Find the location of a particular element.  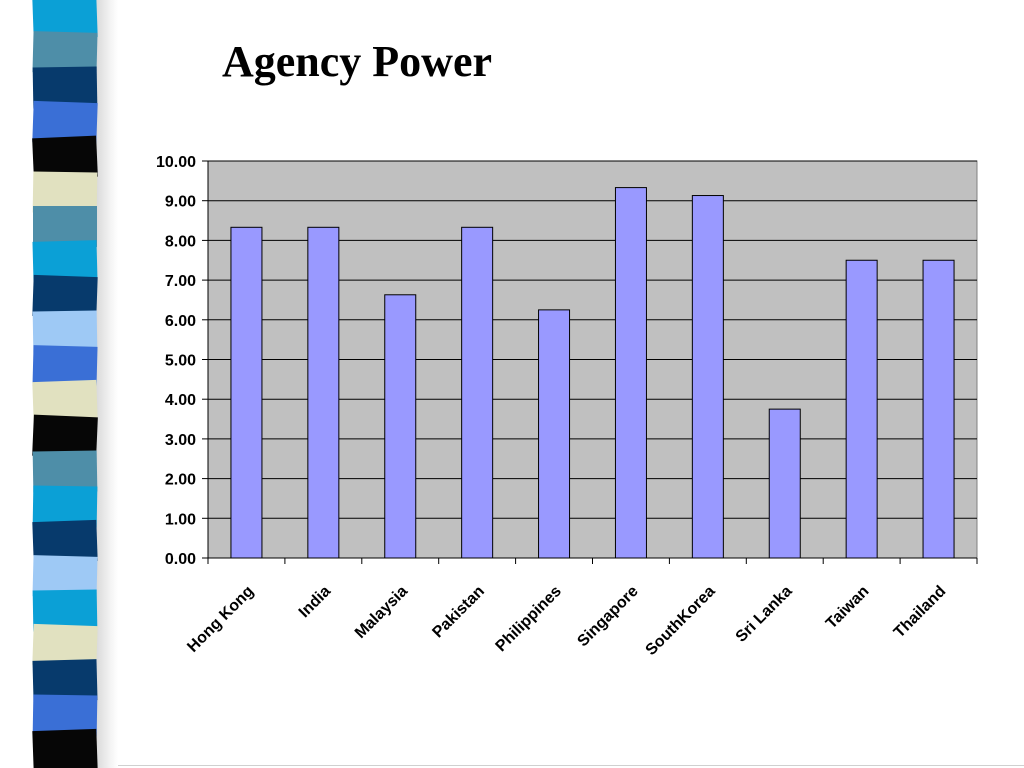

decorative-stripe-bar is located at coordinates (59, 384).